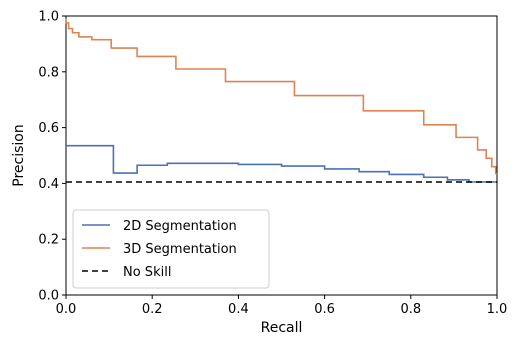  What do you see at coordinates (48, 128) in the screenshot?
I see `y-tick-label: 0.6` at bounding box center [48, 128].